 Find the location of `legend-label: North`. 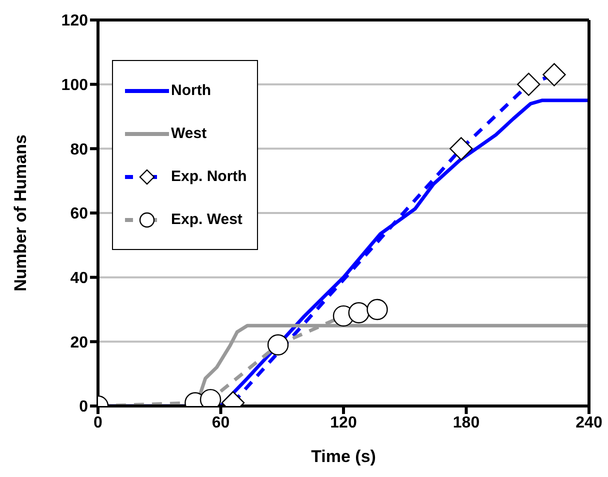

legend-label: North is located at coordinates (191, 90).